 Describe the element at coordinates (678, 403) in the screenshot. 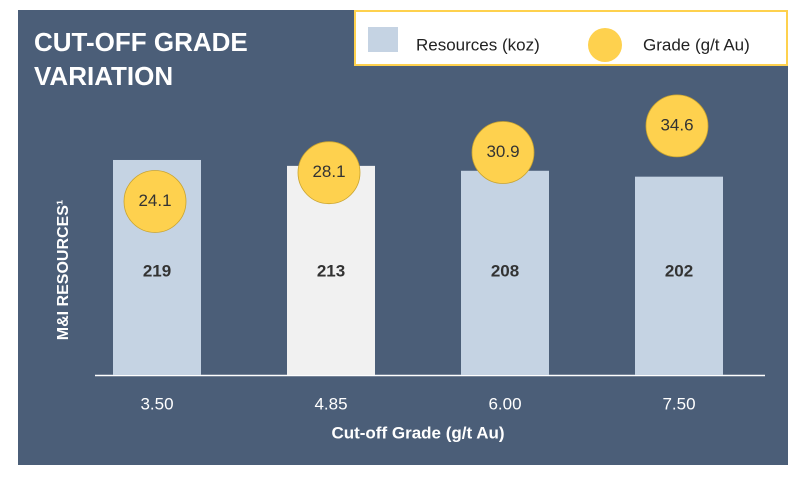

I see `x-tick-label: 7.50` at that location.